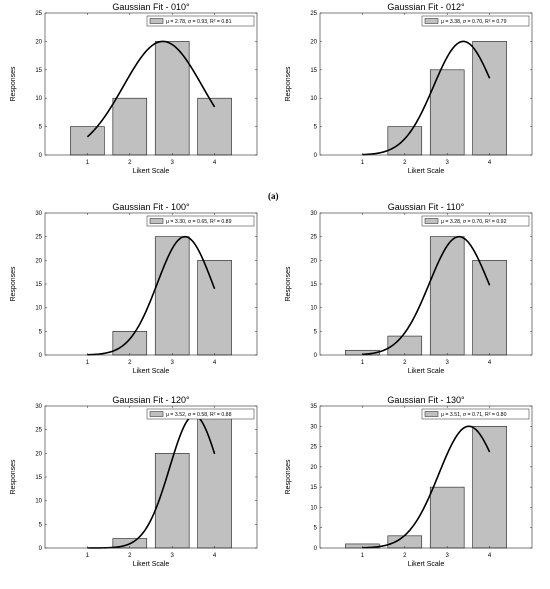 The image size is (550, 589). What do you see at coordinates (426, 7) in the screenshot?
I see `chart-title: Gaussian Fit - 012°` at bounding box center [426, 7].